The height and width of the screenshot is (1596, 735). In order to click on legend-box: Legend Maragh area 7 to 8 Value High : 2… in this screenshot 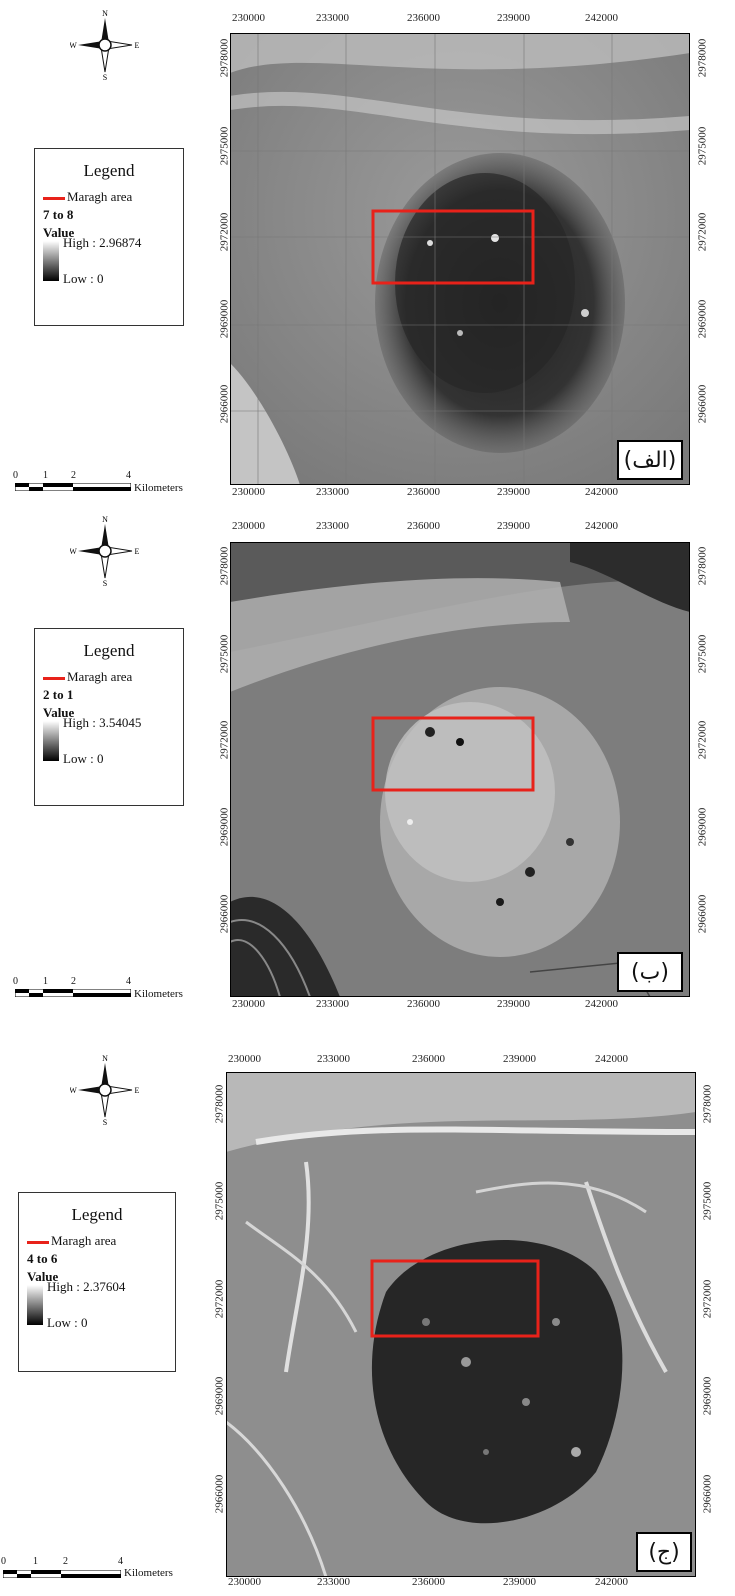, I will do `click(109, 237)`.